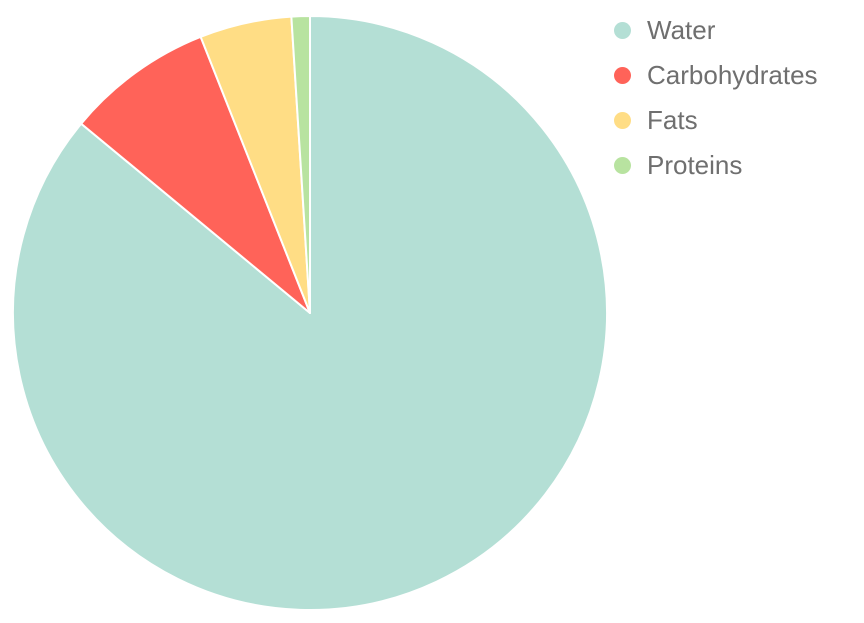  I want to click on legend-swatch-carbohydrates, so click(622, 75).